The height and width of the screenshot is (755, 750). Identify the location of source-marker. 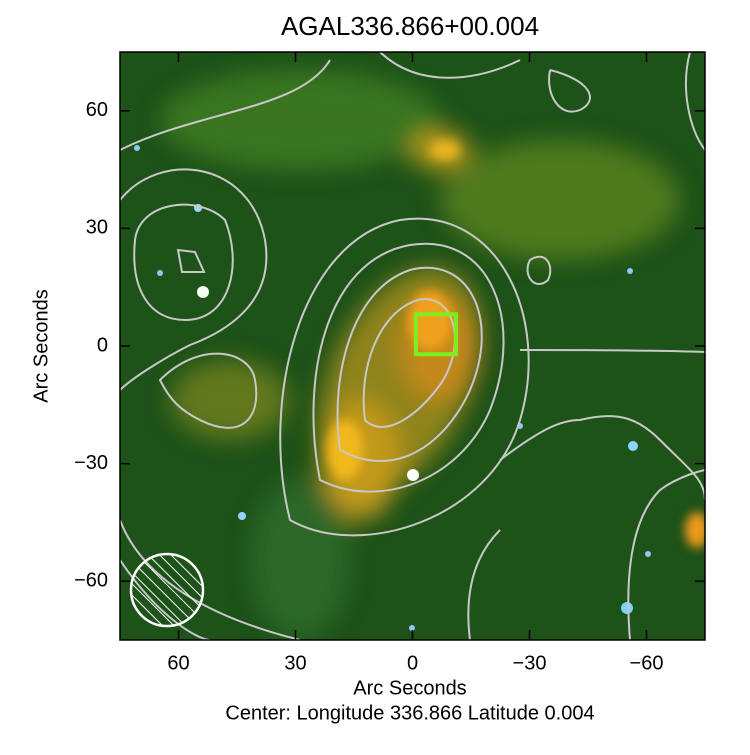
(435, 334).